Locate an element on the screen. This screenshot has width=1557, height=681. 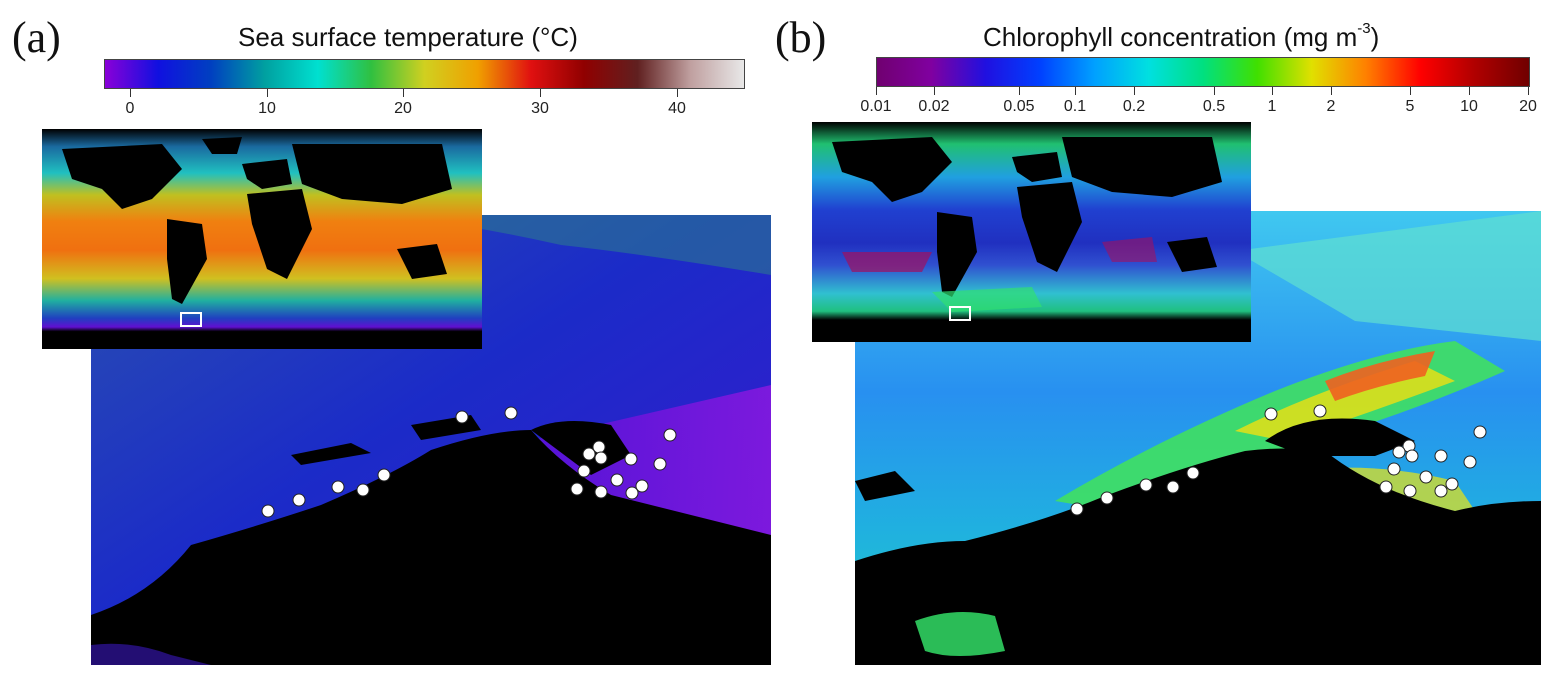
chlorophyll-tick-label: 0.01 is located at coordinates (876, 106).